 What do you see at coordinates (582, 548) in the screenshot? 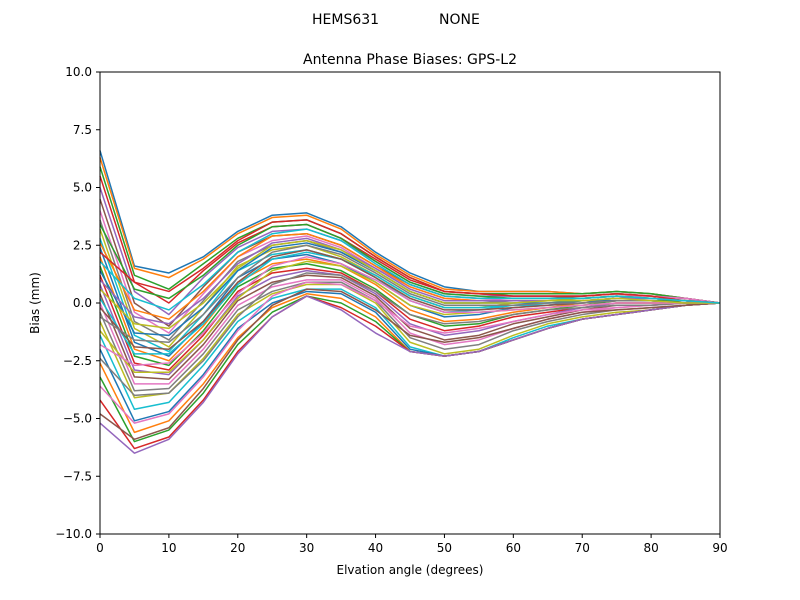
I see `x-tick-label: 70` at bounding box center [582, 548].